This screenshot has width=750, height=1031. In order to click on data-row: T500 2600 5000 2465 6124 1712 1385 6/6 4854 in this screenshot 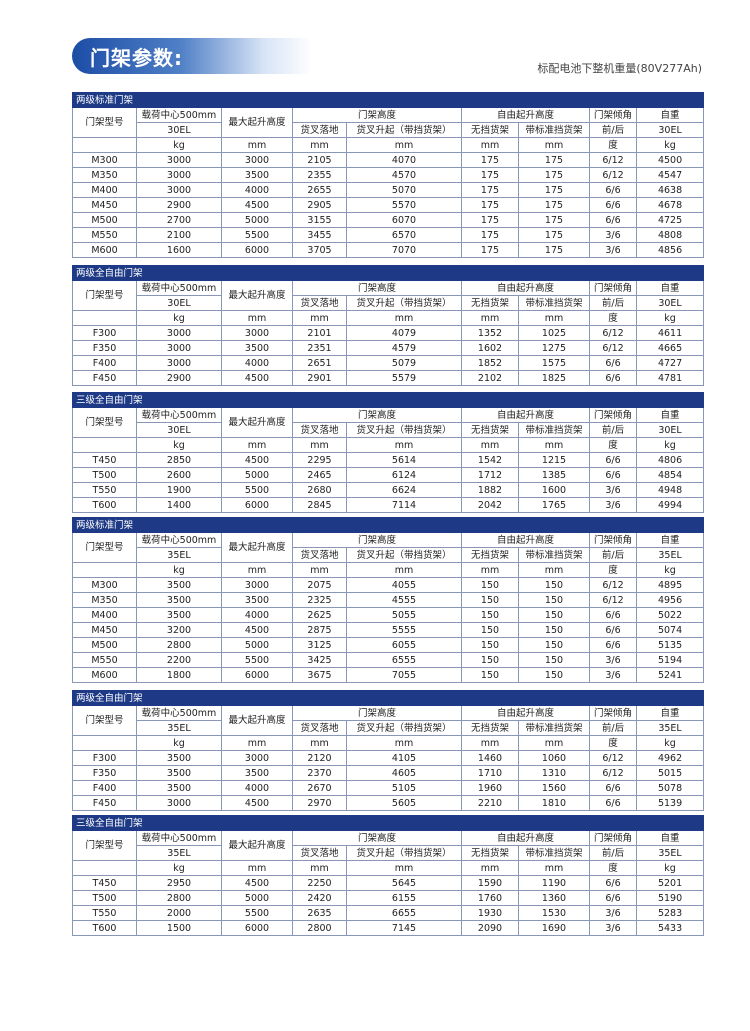, I will do `click(388, 475)`.